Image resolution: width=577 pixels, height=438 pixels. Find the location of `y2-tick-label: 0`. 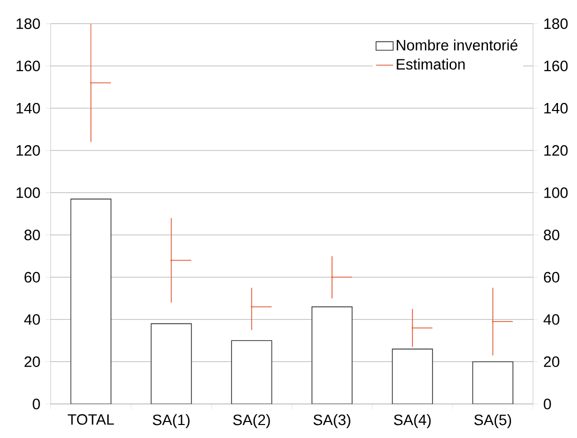

y2-tick-label: 0 is located at coordinates (547, 404).